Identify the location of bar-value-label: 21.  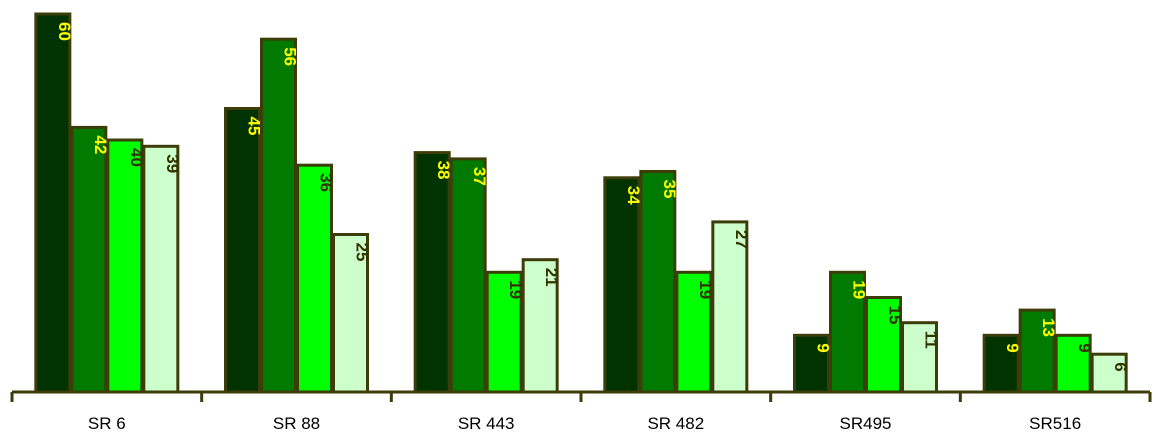
(551, 277).